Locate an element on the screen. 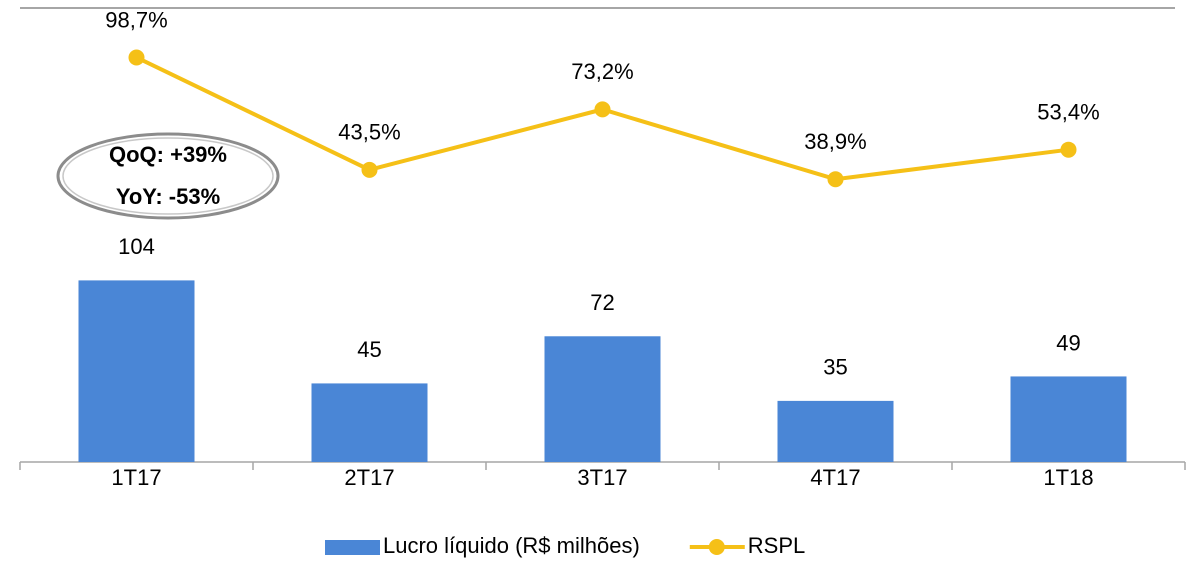 This screenshot has width=1191, height=561. legend-swatch is located at coordinates (352, 547).